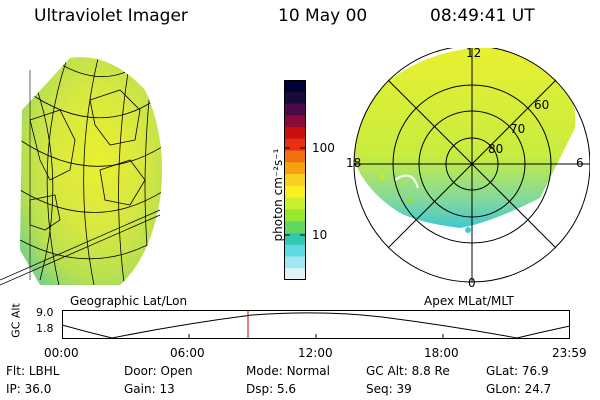  Describe the element at coordinates (469, 301) in the screenshot. I see `apex-label: Apex MLat/MLT` at that location.